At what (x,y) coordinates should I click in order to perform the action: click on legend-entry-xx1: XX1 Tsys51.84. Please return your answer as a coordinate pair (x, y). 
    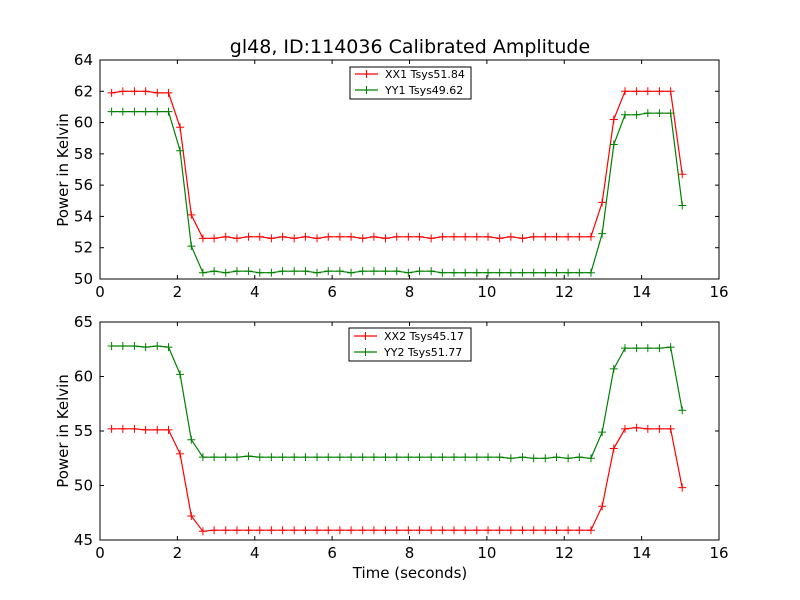
    Looking at the image, I should click on (410, 74).